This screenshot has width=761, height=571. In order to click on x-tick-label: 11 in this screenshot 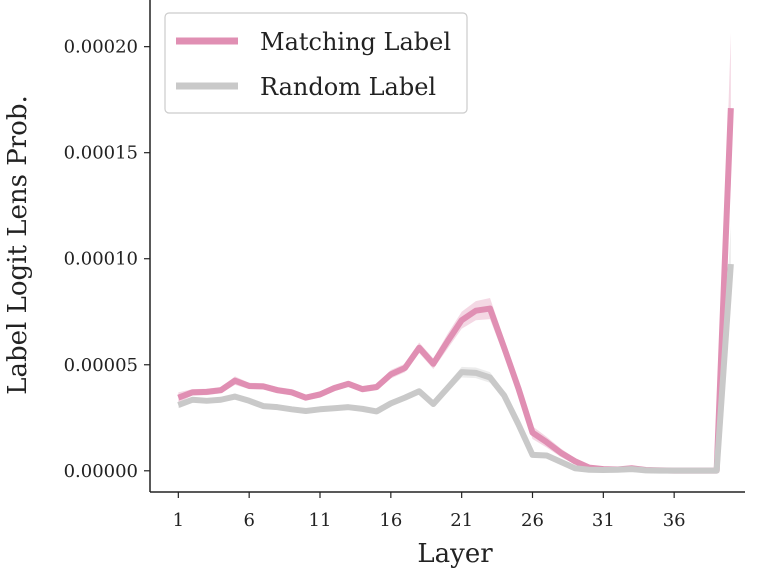, I will do `click(320, 520)`.